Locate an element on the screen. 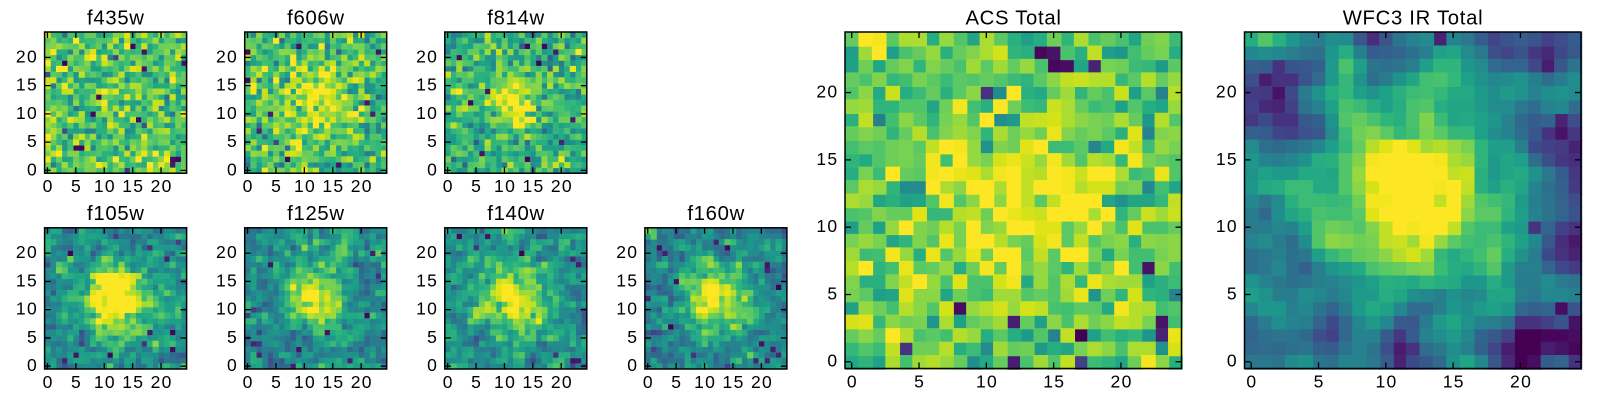  svg-text: f435w is located at coordinates (116, 18).